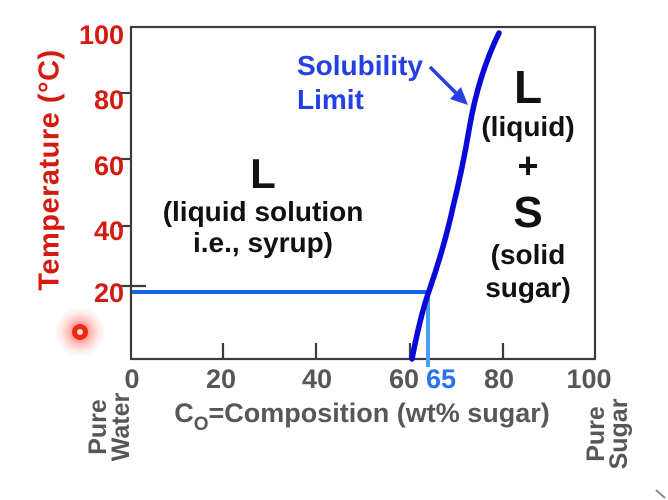 The width and height of the screenshot is (668, 500). What do you see at coordinates (528, 254) in the screenshot?
I see `region-right-desc-solid: (solid` at bounding box center [528, 254].